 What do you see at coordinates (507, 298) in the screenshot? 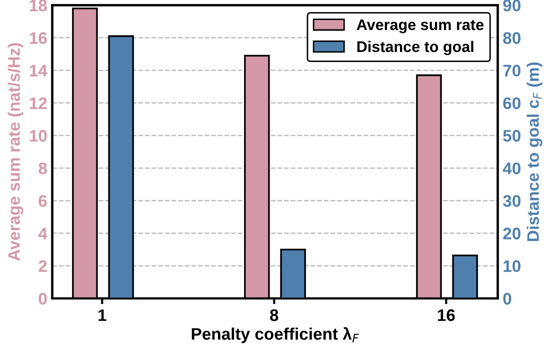
I see `y2-tick-label: 0` at bounding box center [507, 298].